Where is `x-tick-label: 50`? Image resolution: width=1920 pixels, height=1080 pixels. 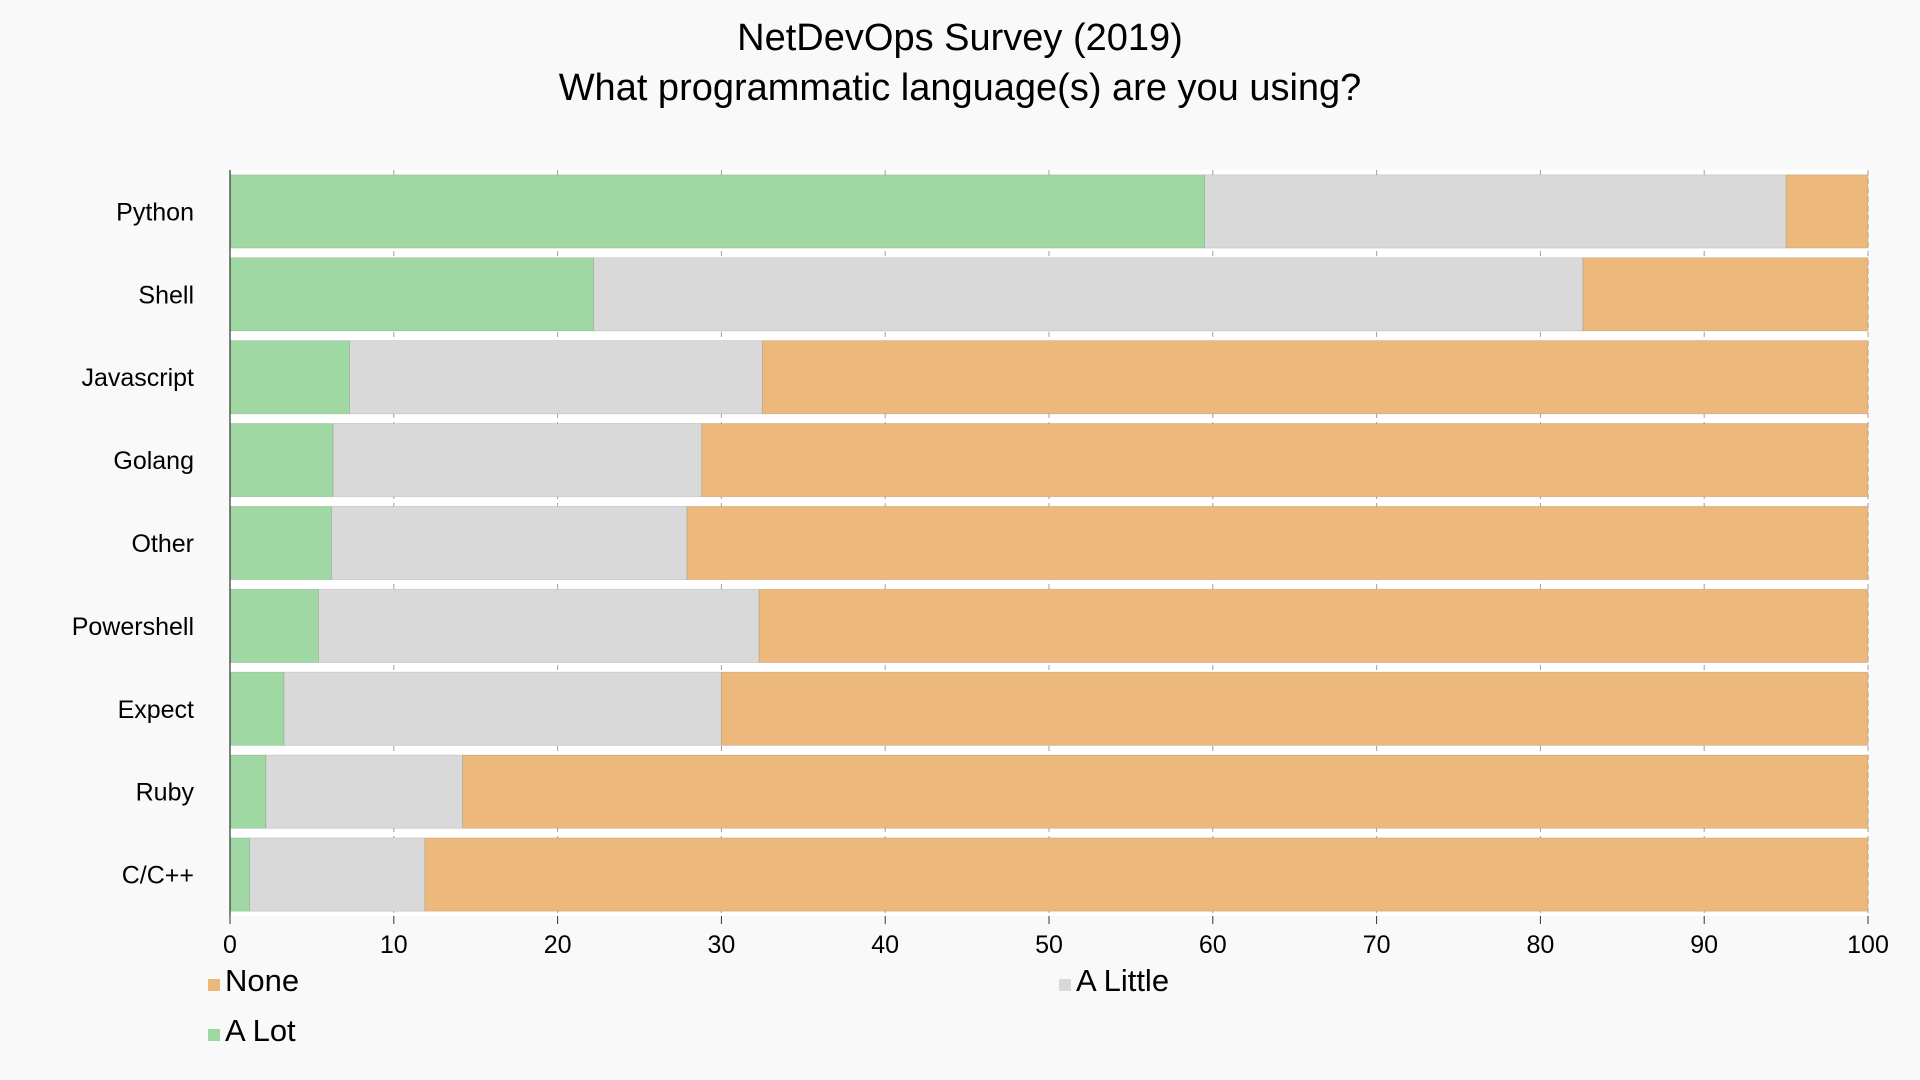
x-tick-label: 50 is located at coordinates (1049, 945).